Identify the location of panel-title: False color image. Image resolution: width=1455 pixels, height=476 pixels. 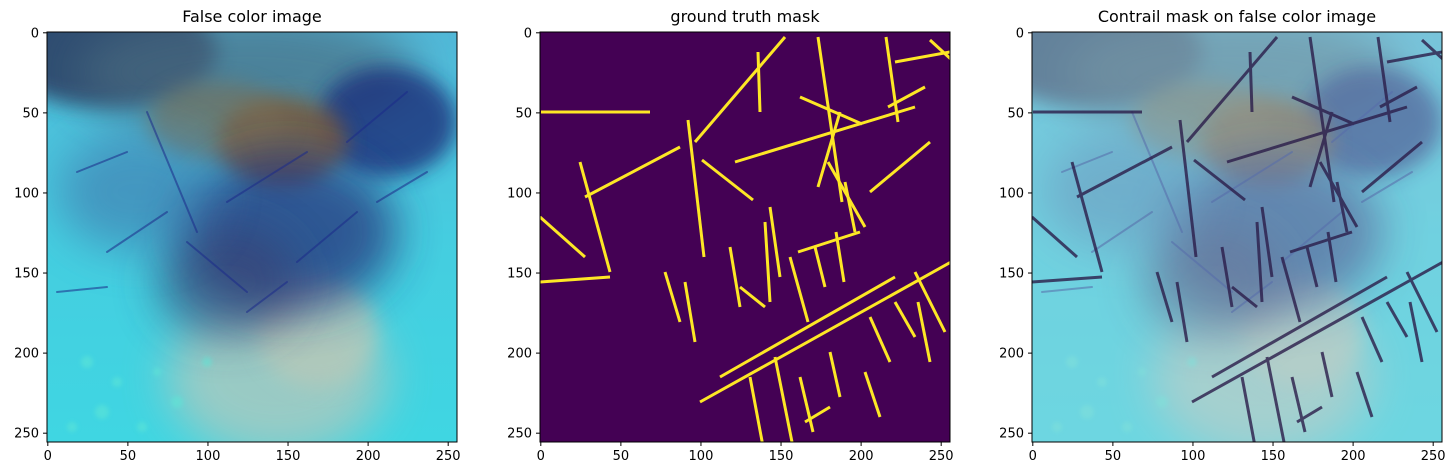
(252, 16).